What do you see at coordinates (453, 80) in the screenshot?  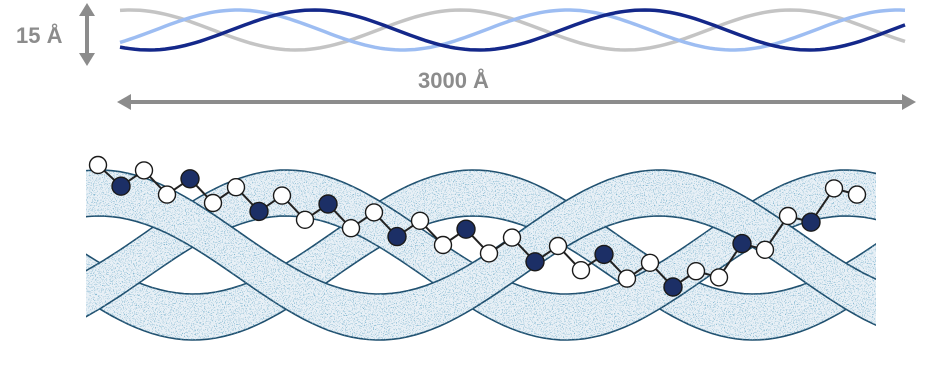 I see `length-label: 3000 Å` at bounding box center [453, 80].